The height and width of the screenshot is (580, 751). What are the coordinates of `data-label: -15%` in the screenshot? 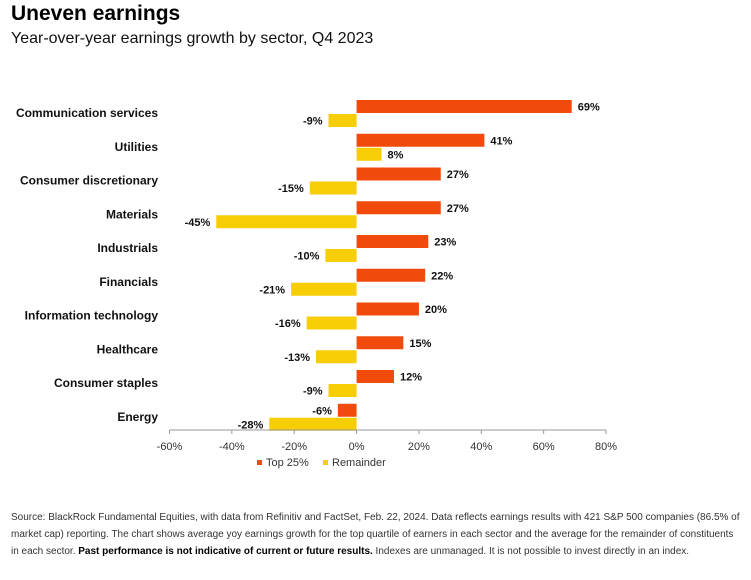 It's located at (291, 189).